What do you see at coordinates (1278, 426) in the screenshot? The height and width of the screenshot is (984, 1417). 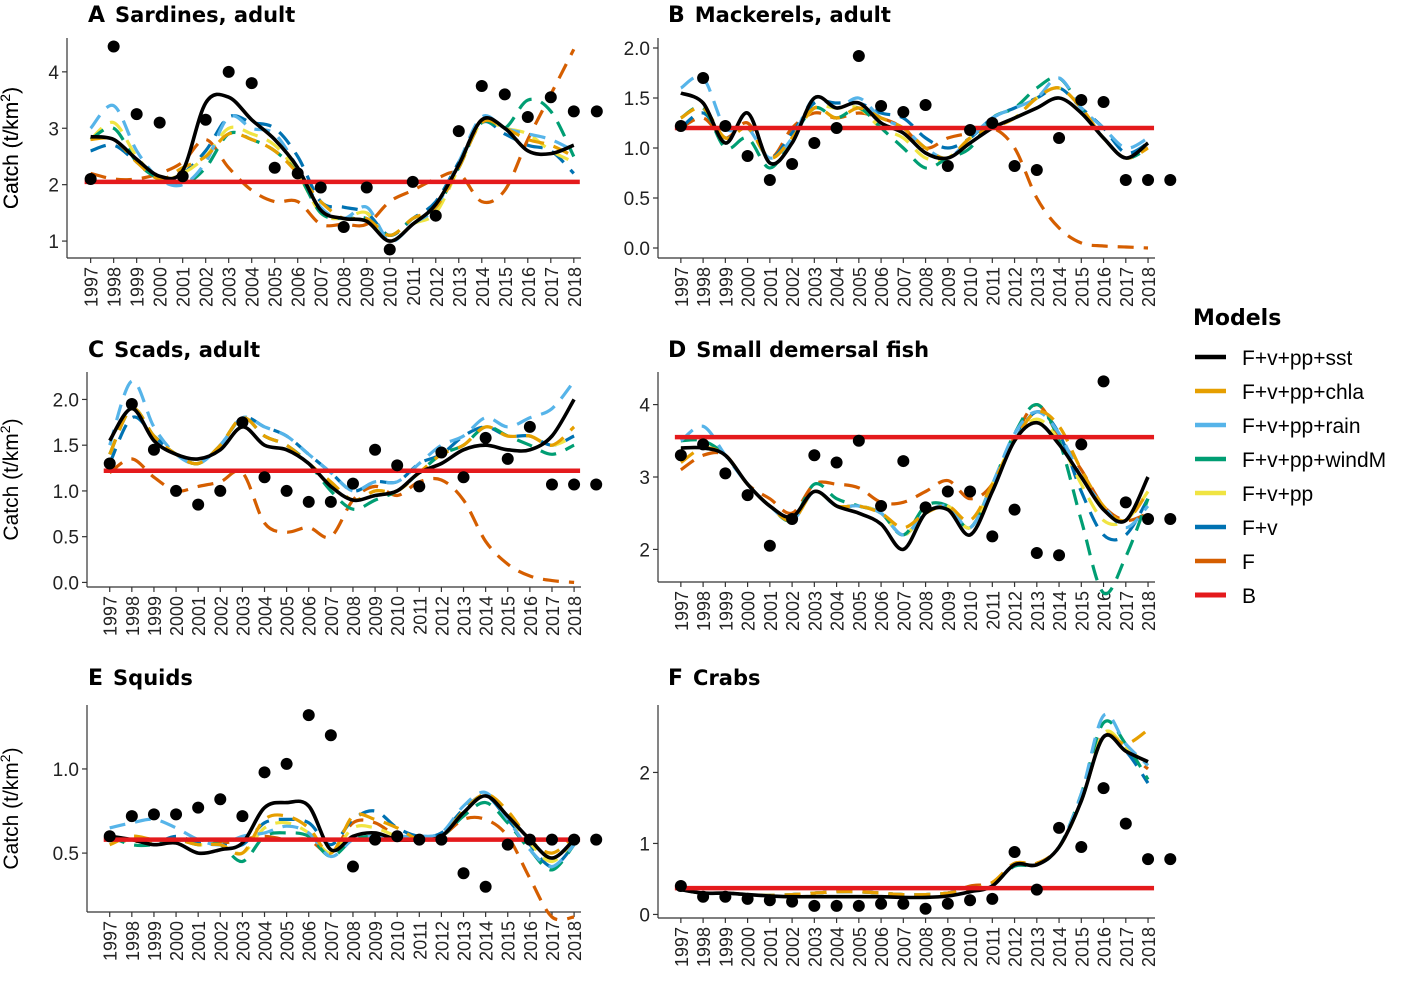 I see `legend-item: F+v+pp+rain` at bounding box center [1278, 426].